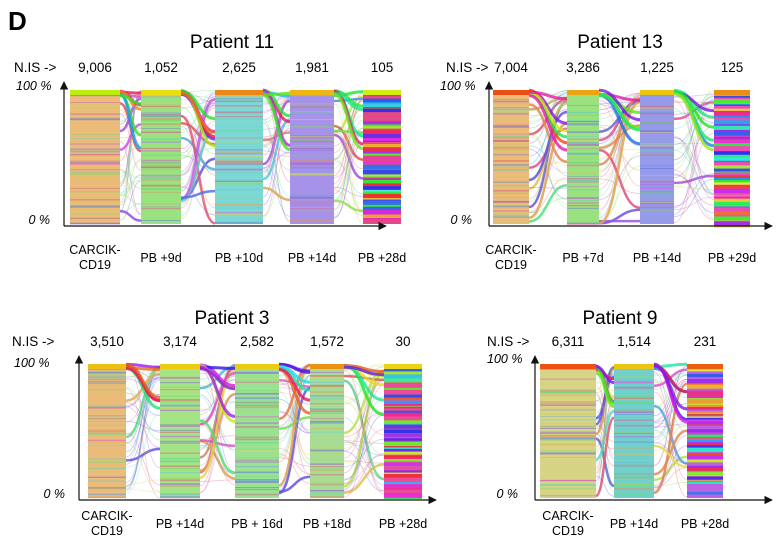  Describe the element at coordinates (568, 531) in the screenshot. I see `category-label: CD19` at that location.